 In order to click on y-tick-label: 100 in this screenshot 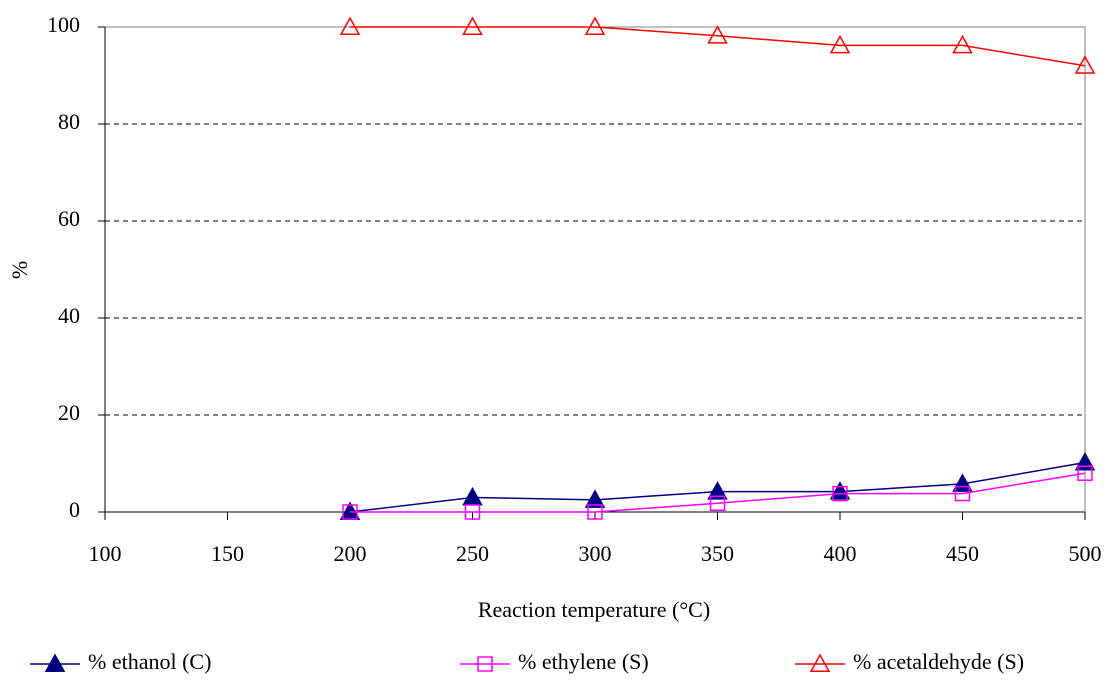, I will do `click(63, 24)`.